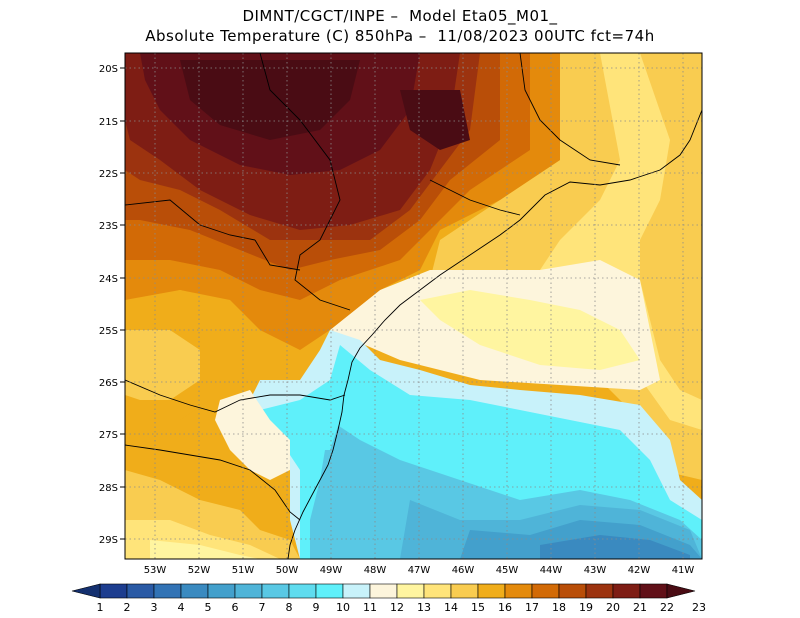  What do you see at coordinates (235, 607) in the screenshot?
I see `colorbar-label: 6` at bounding box center [235, 607].